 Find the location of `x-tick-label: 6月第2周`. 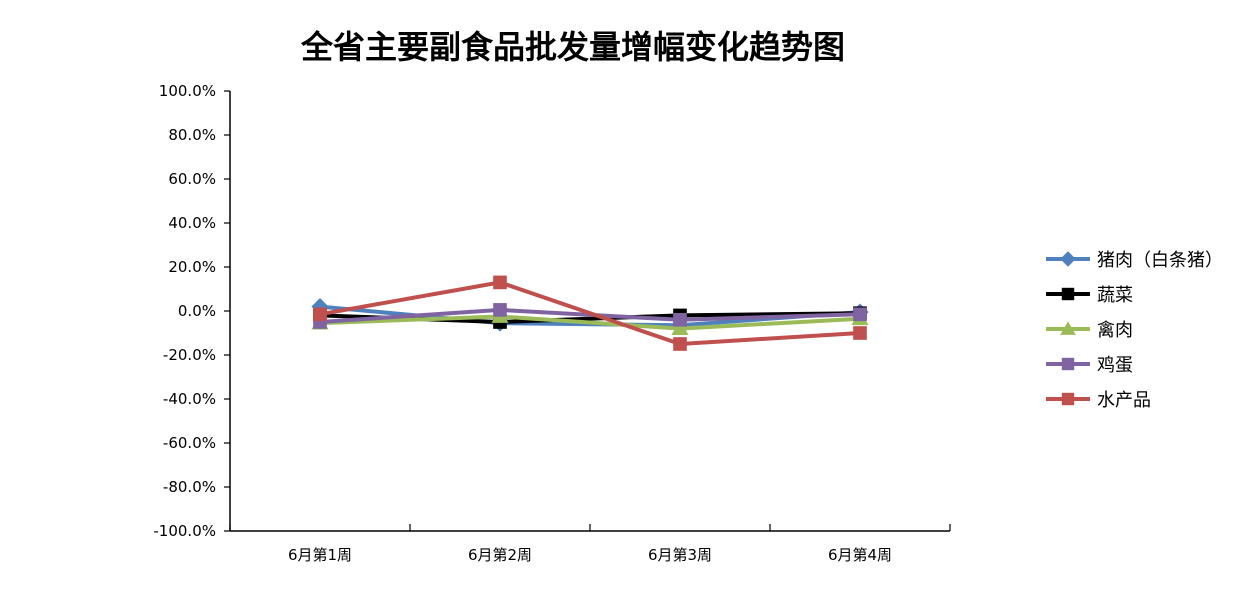

x-tick-label: 6月第2周 is located at coordinates (500, 555).